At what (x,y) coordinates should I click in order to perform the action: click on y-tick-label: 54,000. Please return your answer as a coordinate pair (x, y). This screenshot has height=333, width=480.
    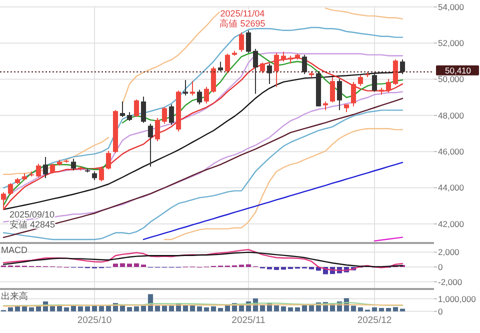
    Looking at the image, I should click on (451, 7).